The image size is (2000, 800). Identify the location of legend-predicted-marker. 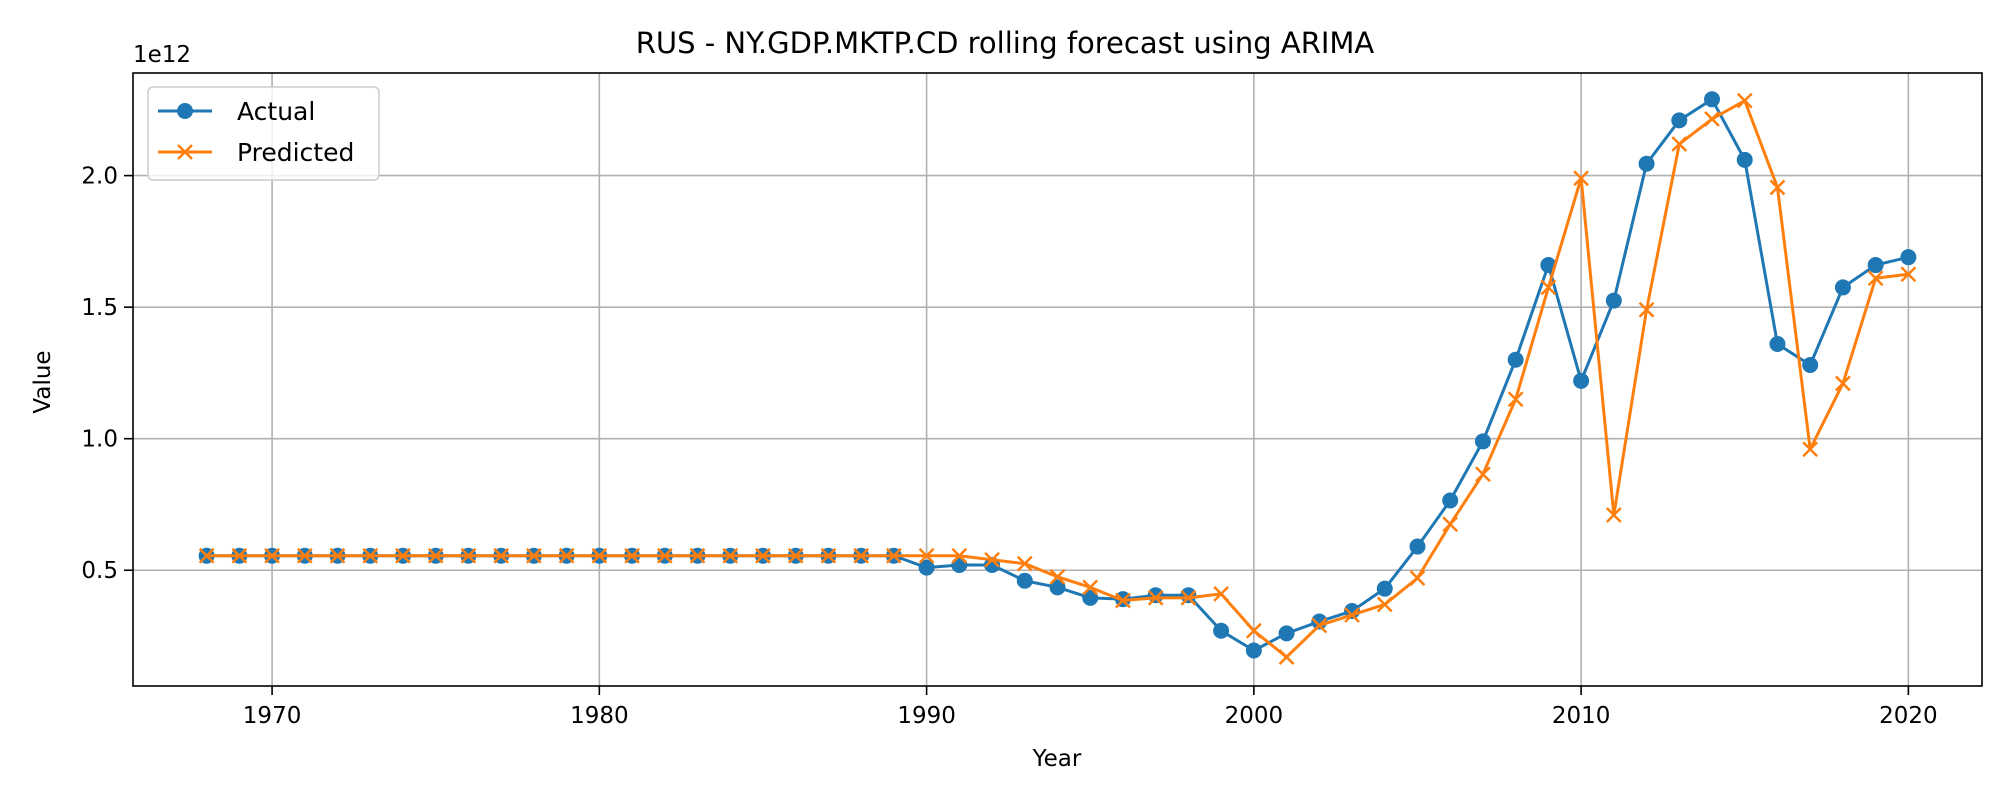
(185, 152).